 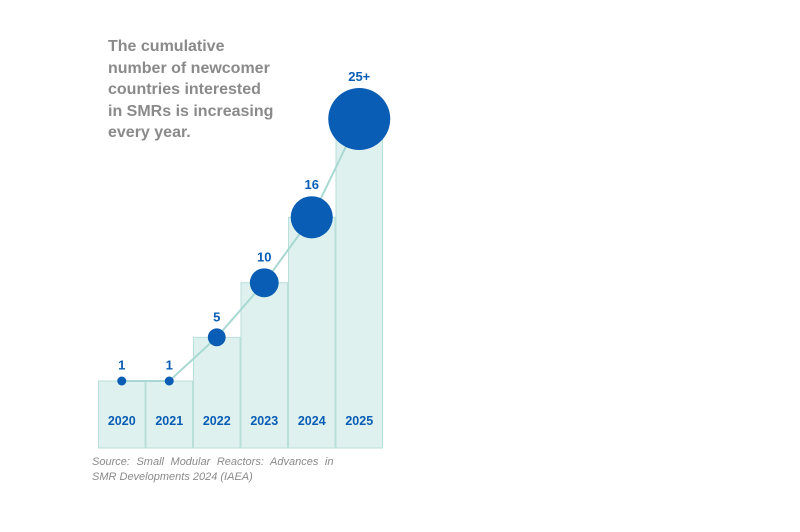 I want to click on source-line: SMR Developments 2024 (IAEA), so click(x=172, y=477).